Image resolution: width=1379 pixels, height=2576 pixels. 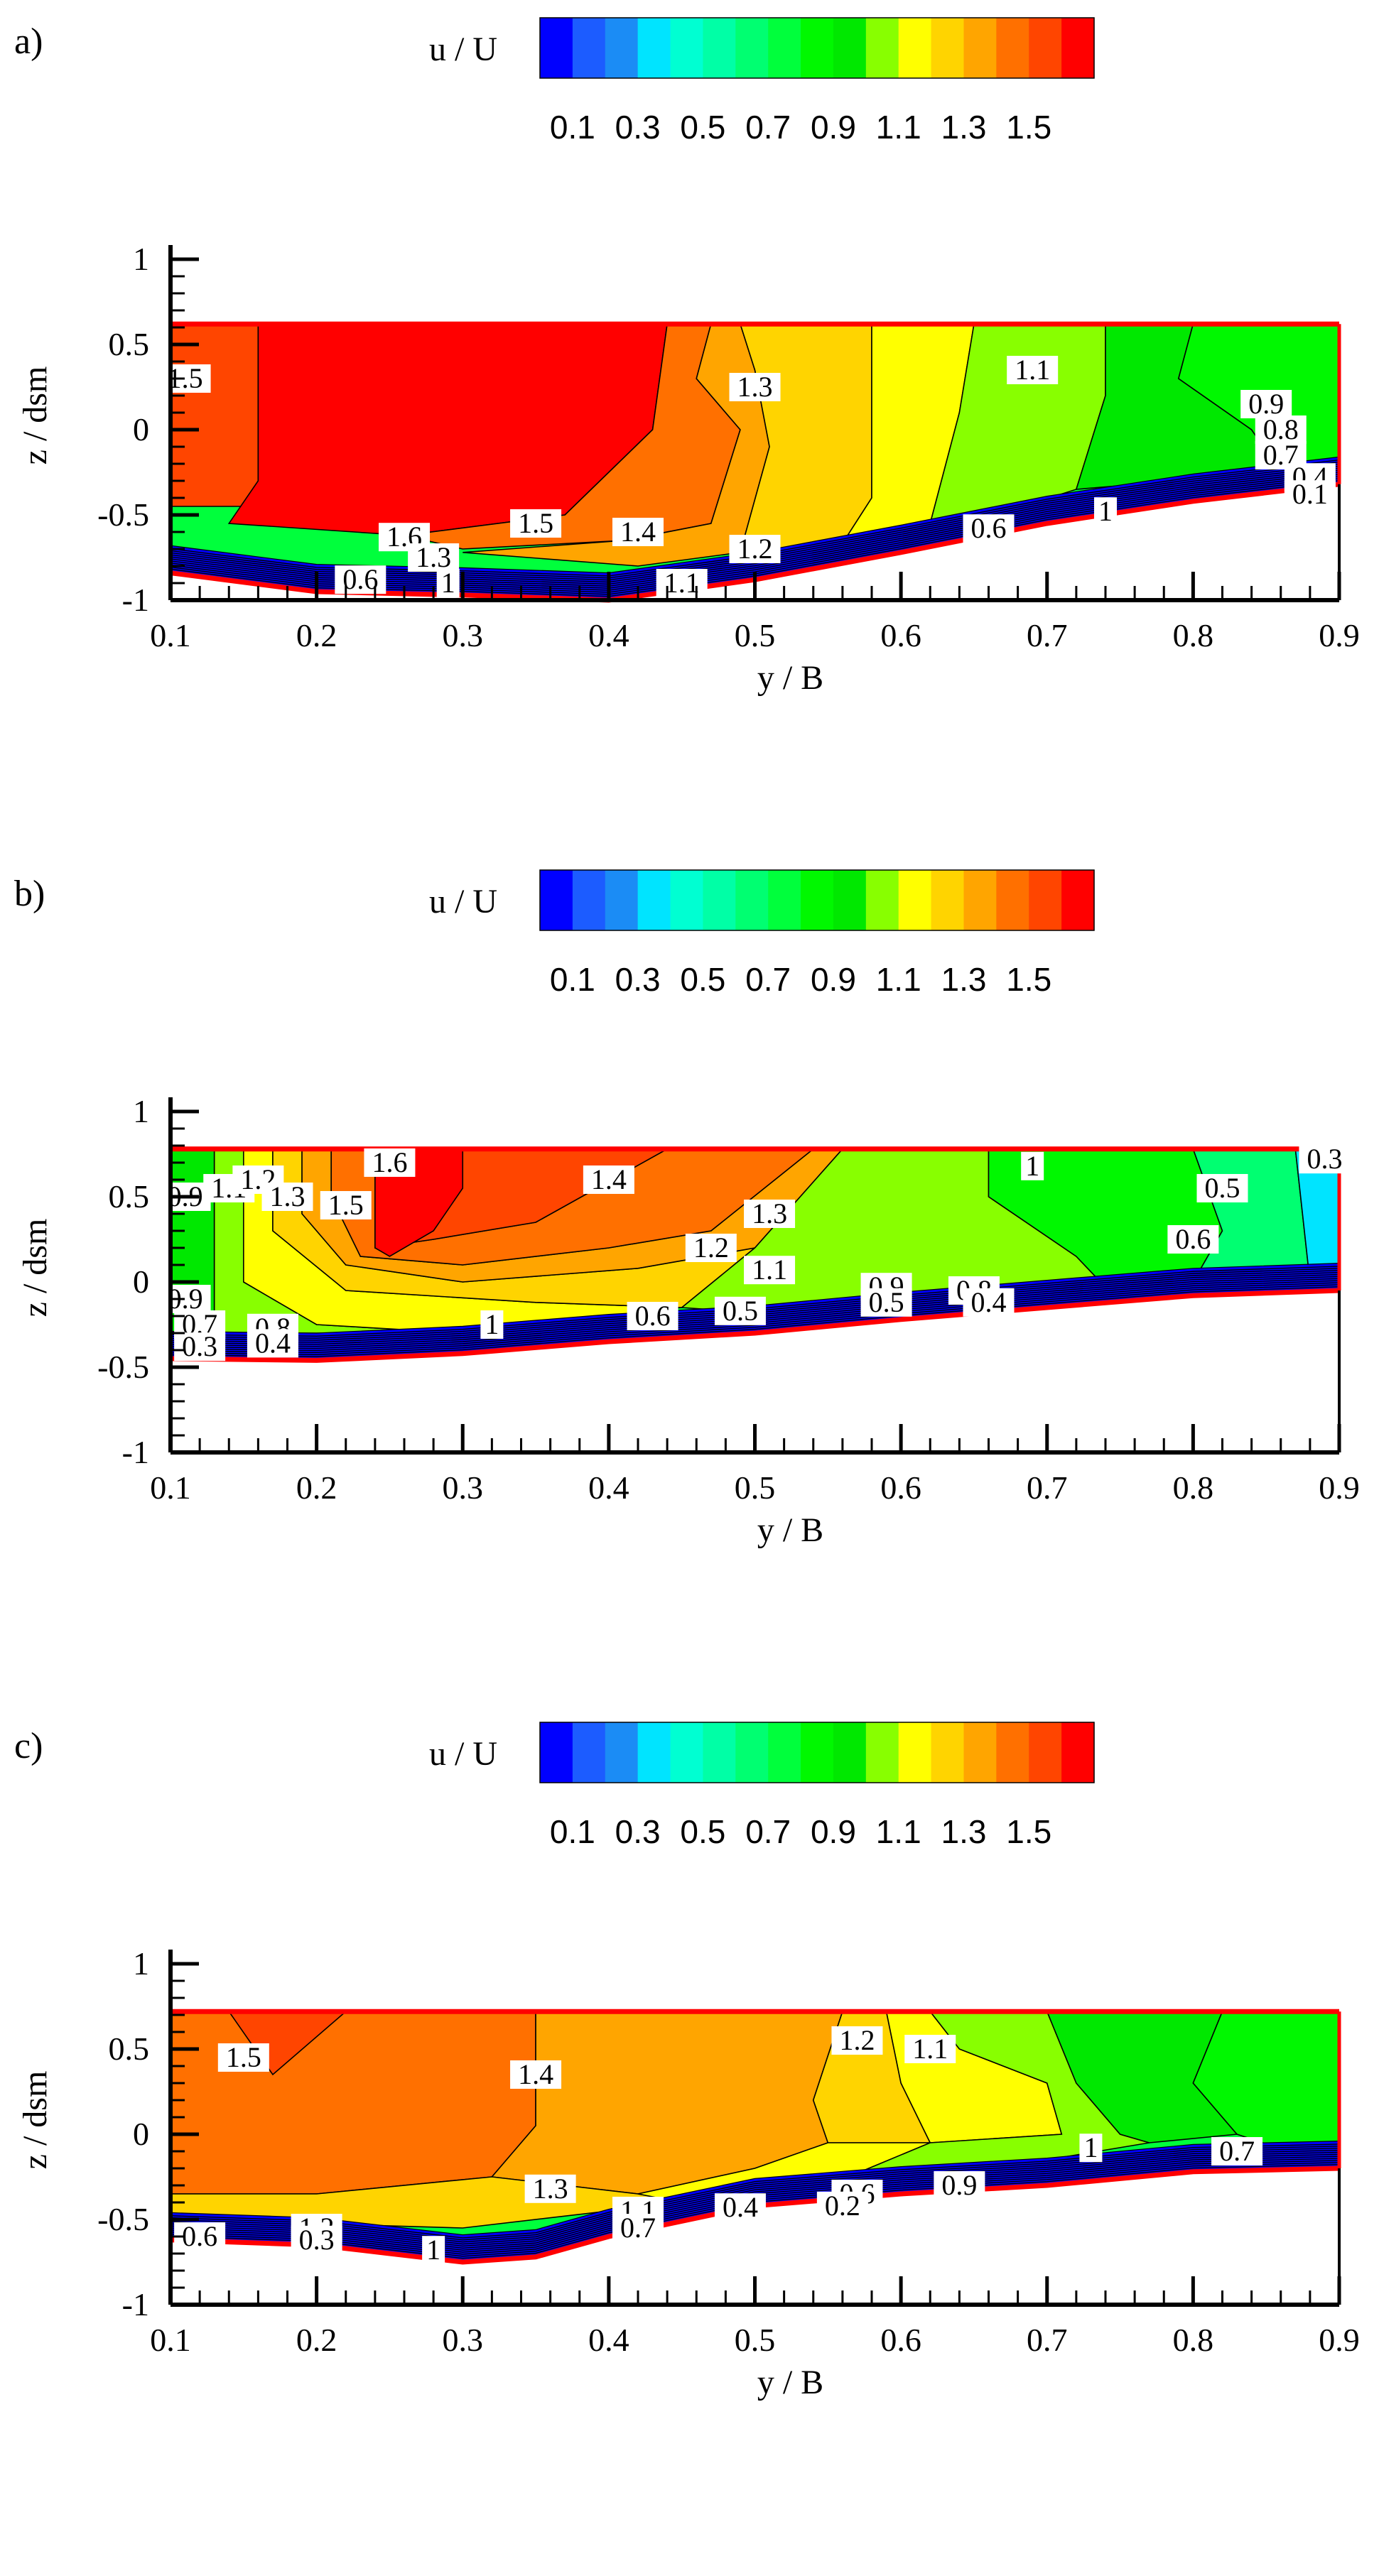 I want to click on x-tick-label: 0.5, so click(x=755, y=635).